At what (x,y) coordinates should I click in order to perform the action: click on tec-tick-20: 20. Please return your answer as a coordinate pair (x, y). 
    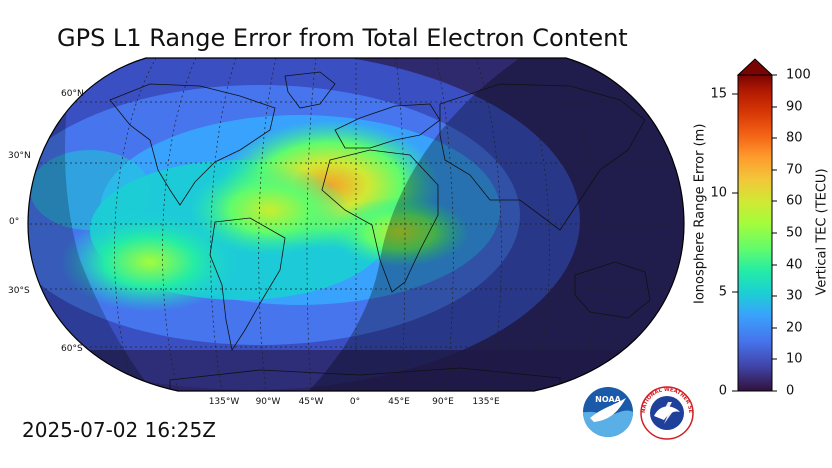
    Looking at the image, I should click on (794, 328).